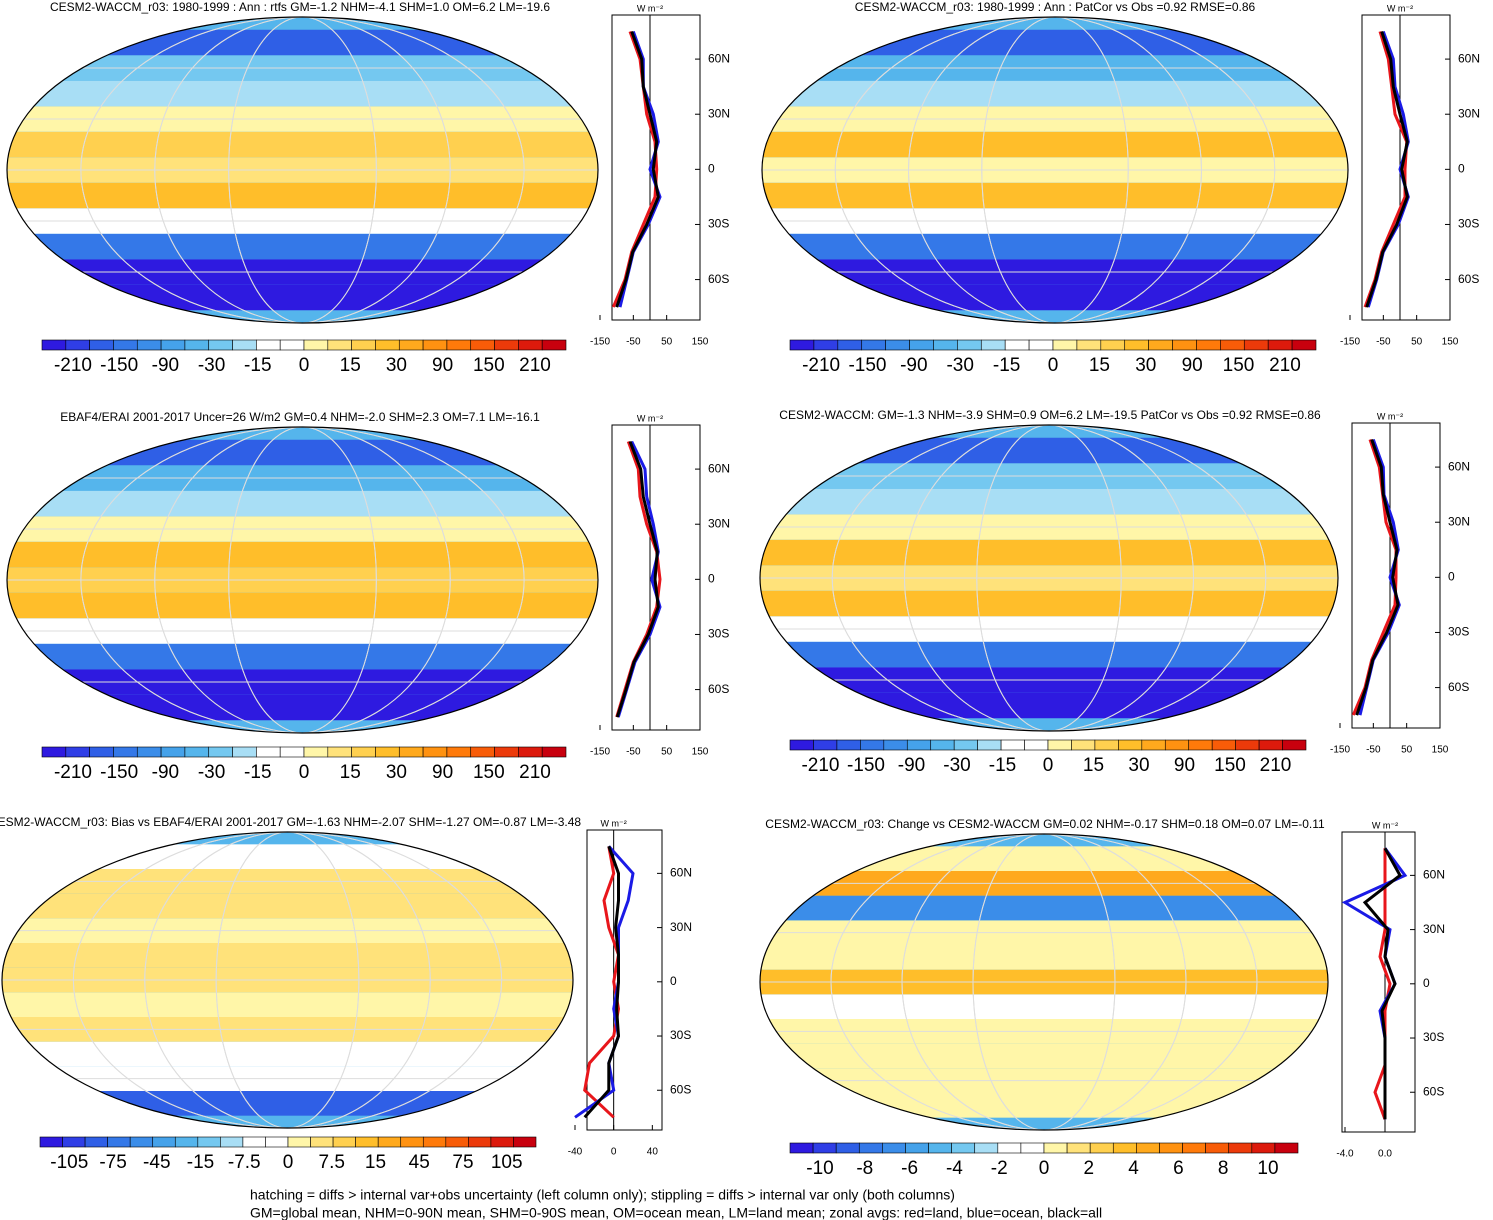  I want to click on map-outline, so click(302, 580).